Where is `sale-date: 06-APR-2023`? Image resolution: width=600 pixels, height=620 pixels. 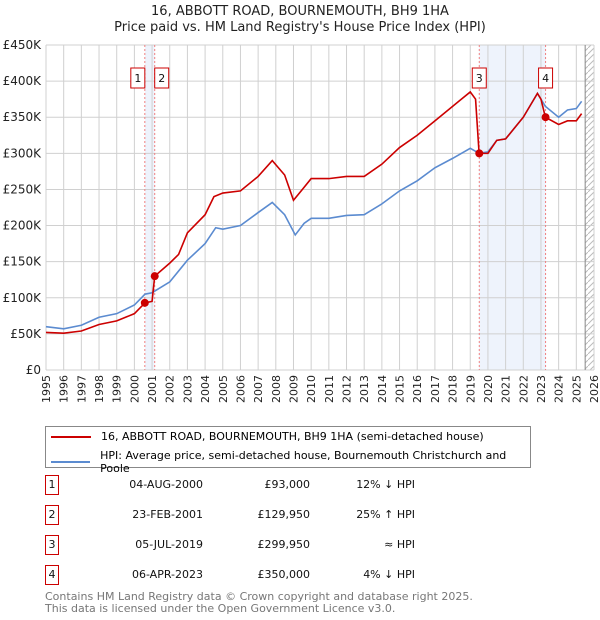
sale-date: 06-APR-2023 is located at coordinates (167, 574).